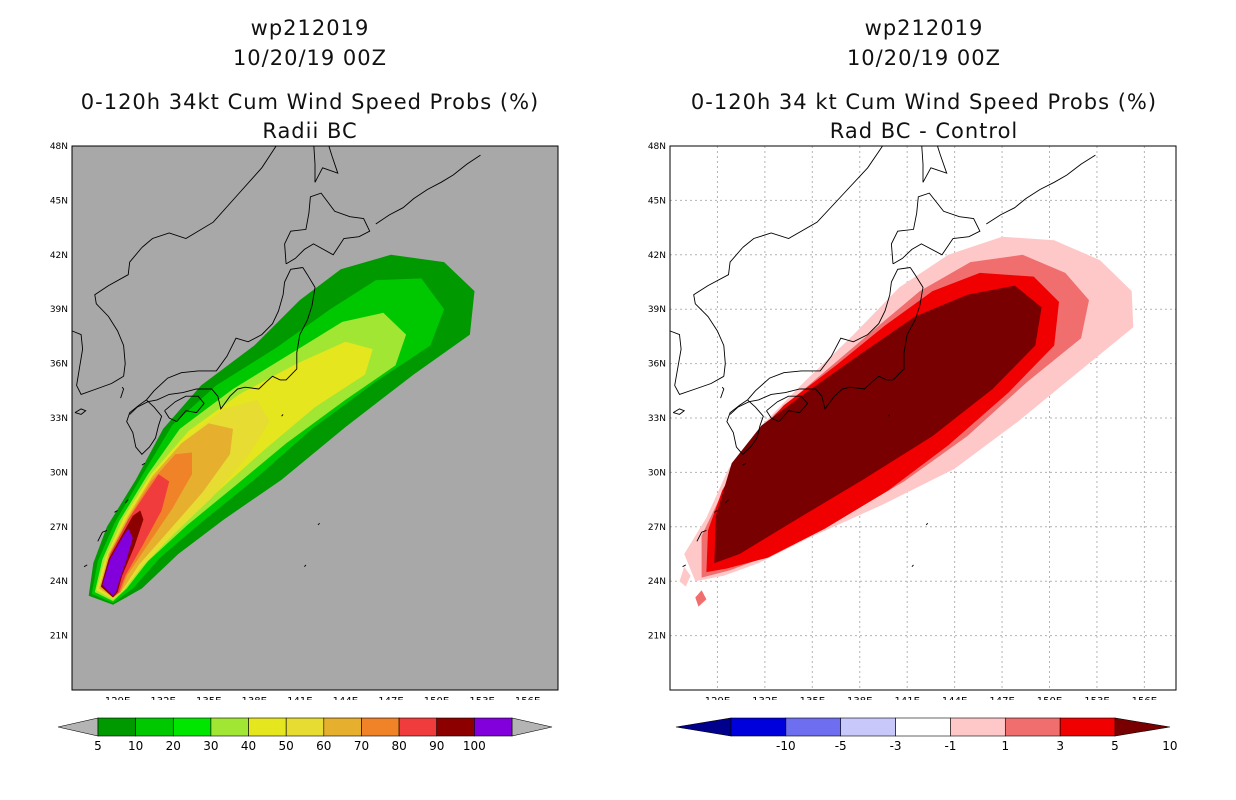 The height and width of the screenshot is (800, 1236). Describe the element at coordinates (286, 746) in the screenshot. I see `colorbar-label: 50` at that location.